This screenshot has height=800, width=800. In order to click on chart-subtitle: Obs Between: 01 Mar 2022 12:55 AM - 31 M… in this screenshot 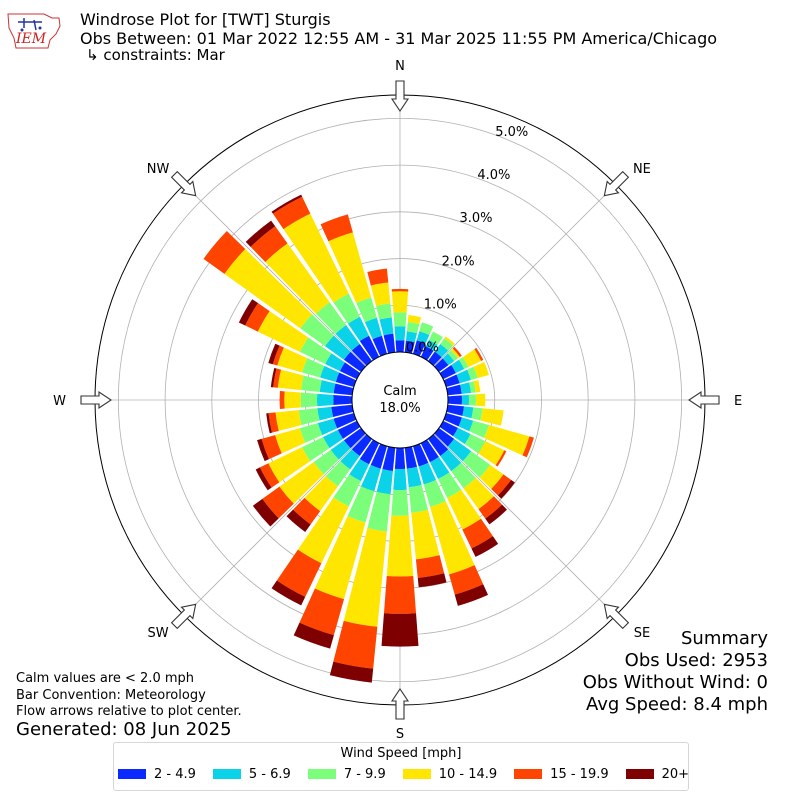, I will do `click(399, 38)`.